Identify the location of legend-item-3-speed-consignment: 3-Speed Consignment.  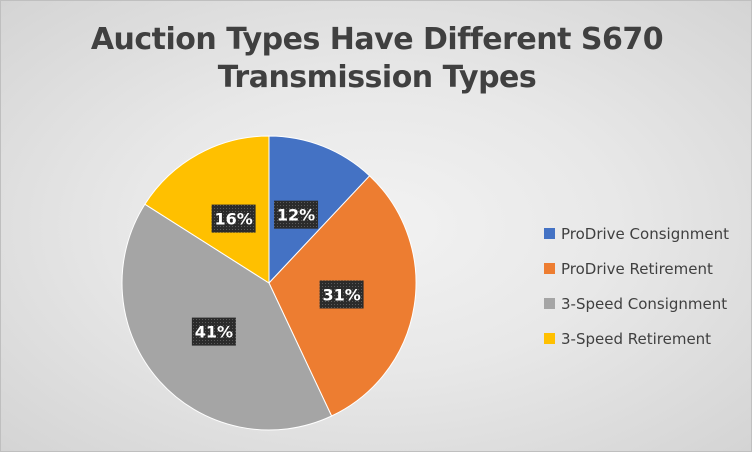
(636, 303).